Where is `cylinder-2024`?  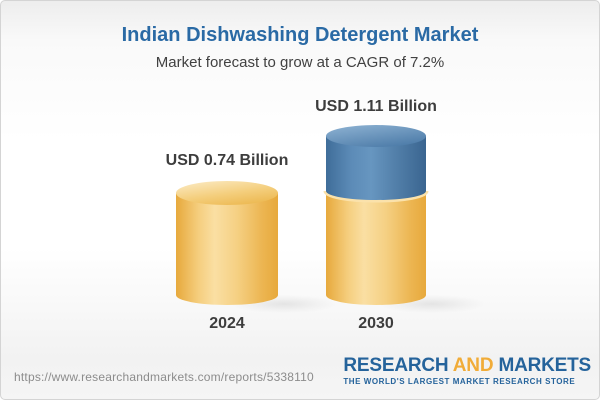
cylinder-2024 is located at coordinates (227, 243).